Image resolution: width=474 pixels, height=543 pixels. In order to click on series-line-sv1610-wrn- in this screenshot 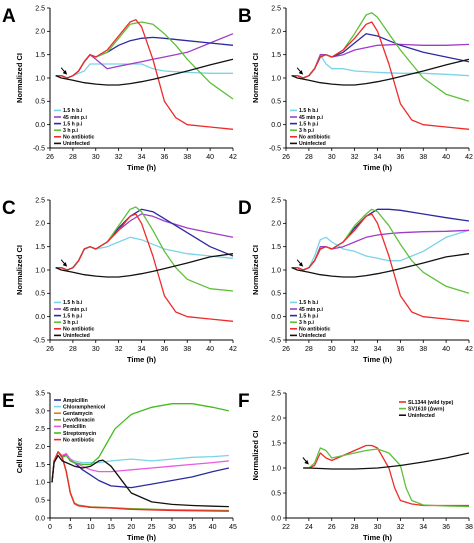, I will do `click(386, 477)`.